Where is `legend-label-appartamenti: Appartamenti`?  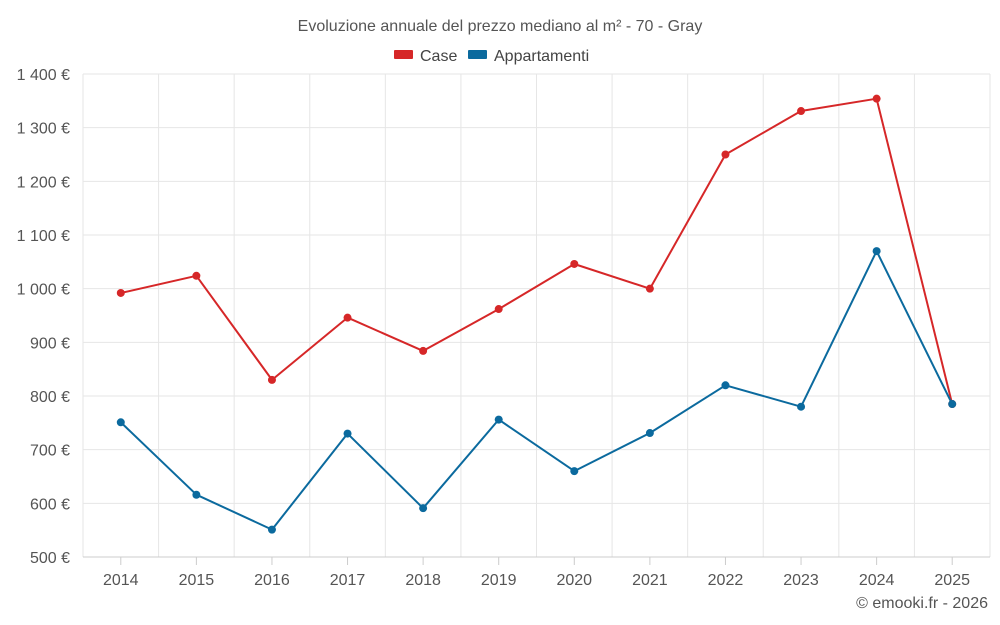
legend-label-appartamenti: Appartamenti is located at coordinates (541, 56).